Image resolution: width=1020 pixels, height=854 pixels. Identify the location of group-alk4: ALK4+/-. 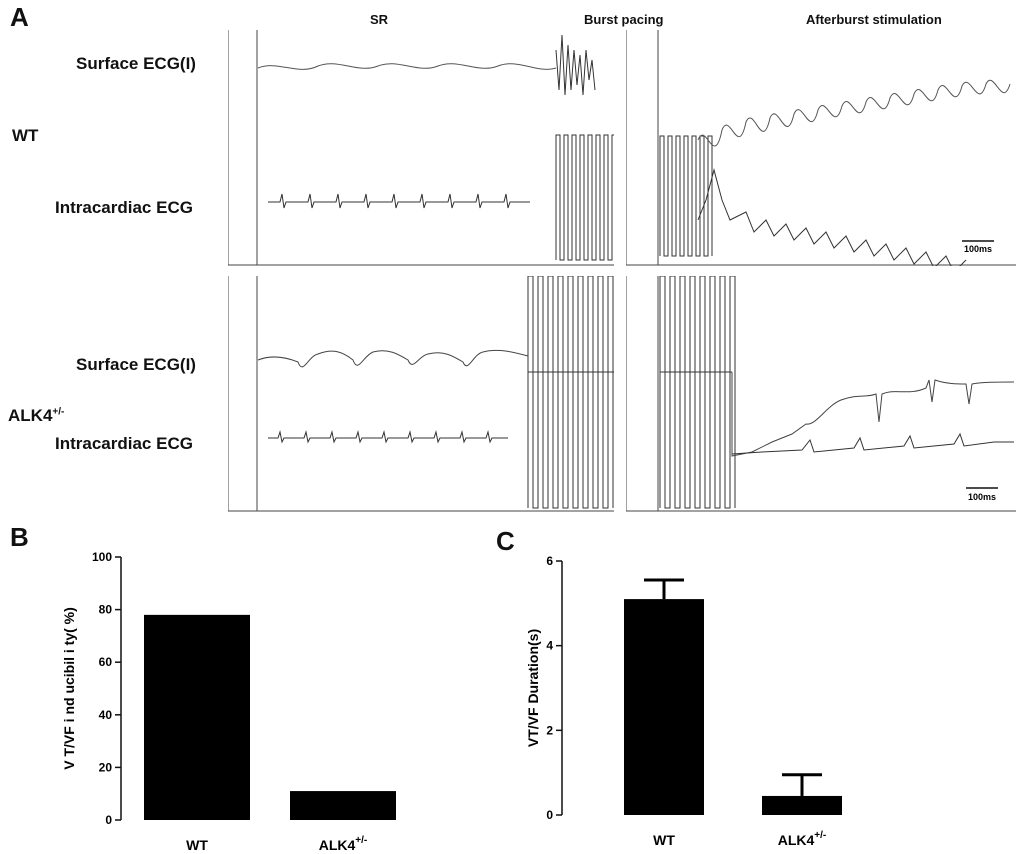
(36, 416).